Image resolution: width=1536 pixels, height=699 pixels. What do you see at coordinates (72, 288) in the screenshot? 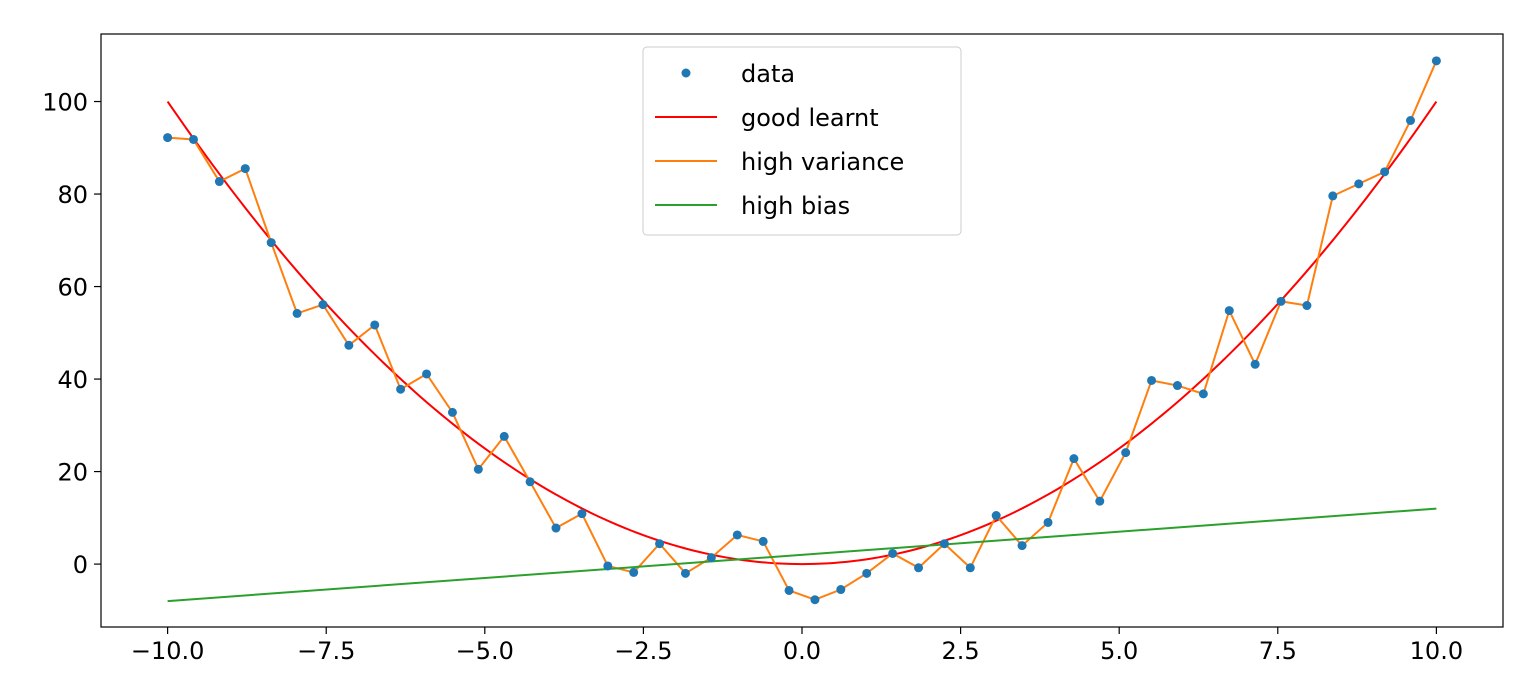
I see `y-tick-label: 60` at bounding box center [72, 288].